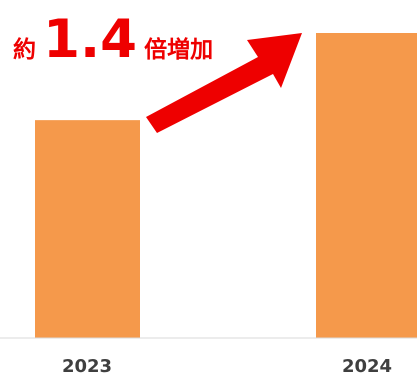 The image size is (417, 379). What do you see at coordinates (87, 229) in the screenshot?
I see `bar-2023` at bounding box center [87, 229].